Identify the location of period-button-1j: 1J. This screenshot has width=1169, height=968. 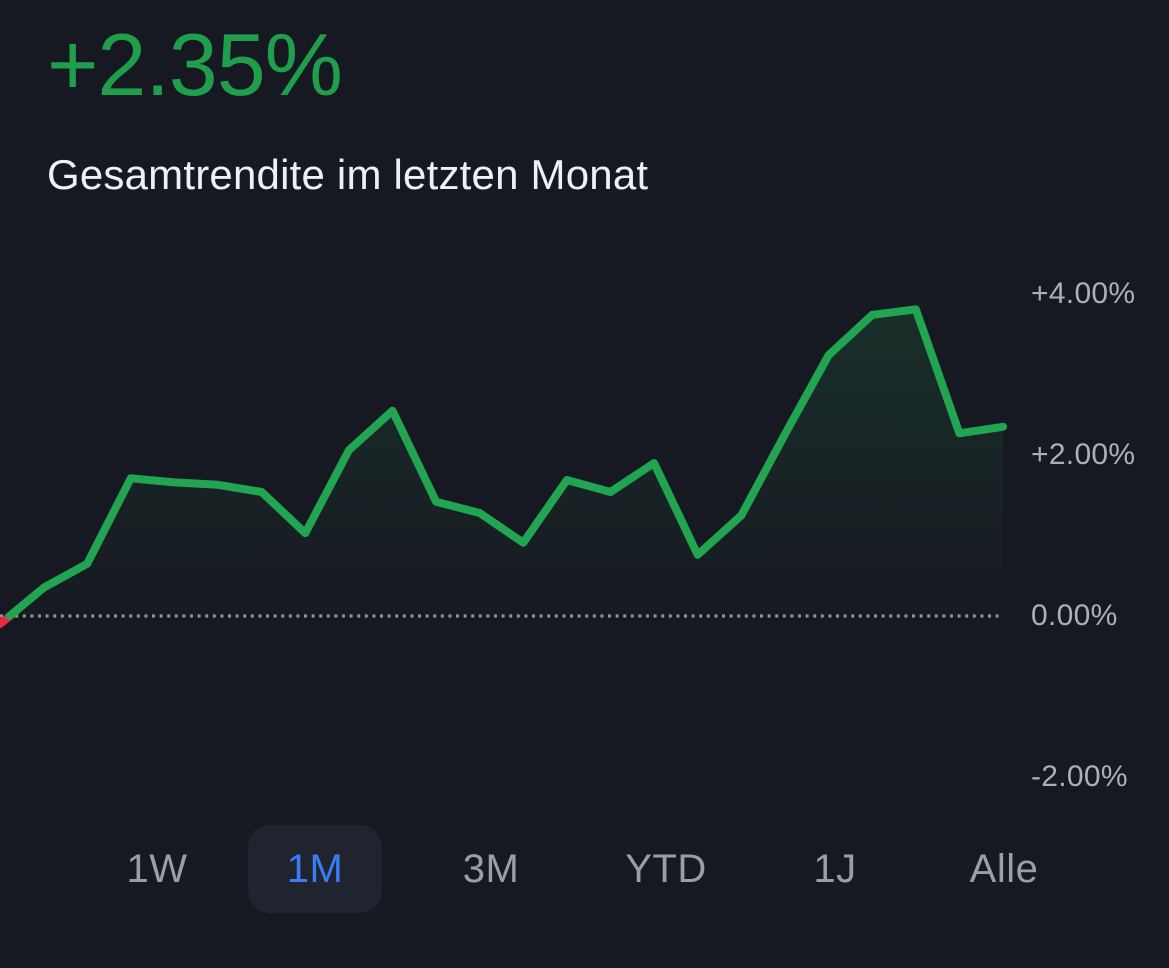
(835, 869).